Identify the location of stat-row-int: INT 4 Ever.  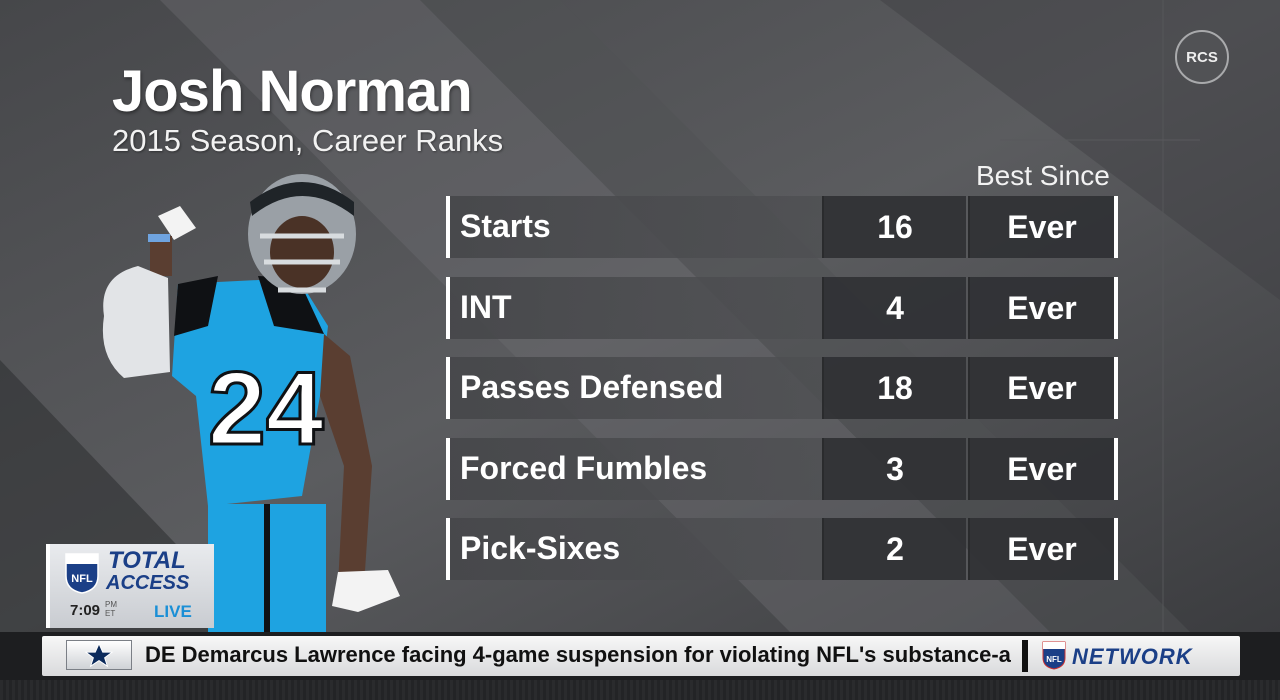
(782, 308).